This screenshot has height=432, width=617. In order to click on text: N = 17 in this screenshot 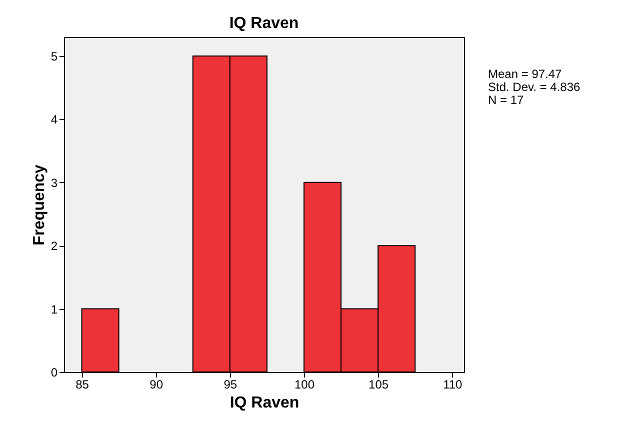, I will do `click(506, 100)`.